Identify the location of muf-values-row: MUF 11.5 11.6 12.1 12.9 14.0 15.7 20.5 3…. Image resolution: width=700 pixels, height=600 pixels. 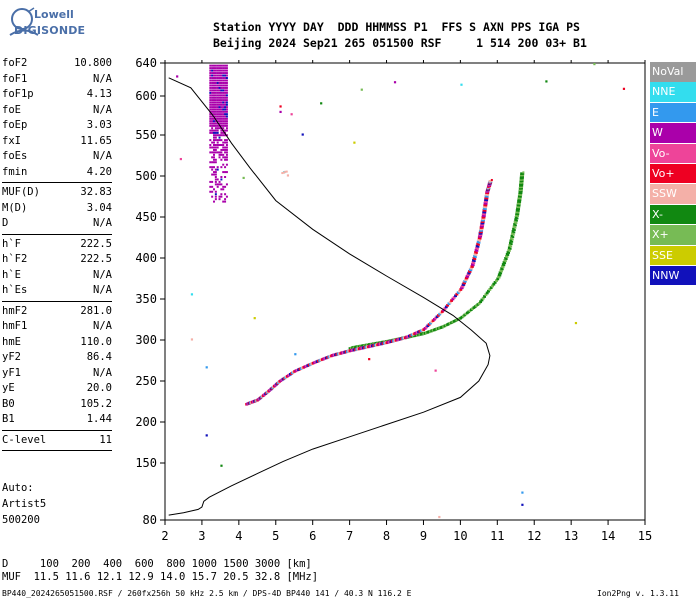
(160, 577).